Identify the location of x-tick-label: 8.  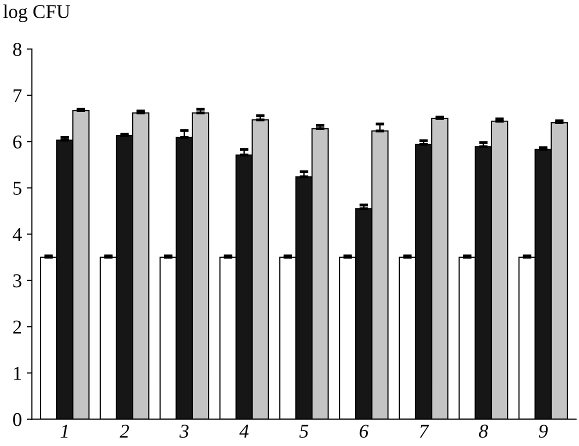
(483, 431).